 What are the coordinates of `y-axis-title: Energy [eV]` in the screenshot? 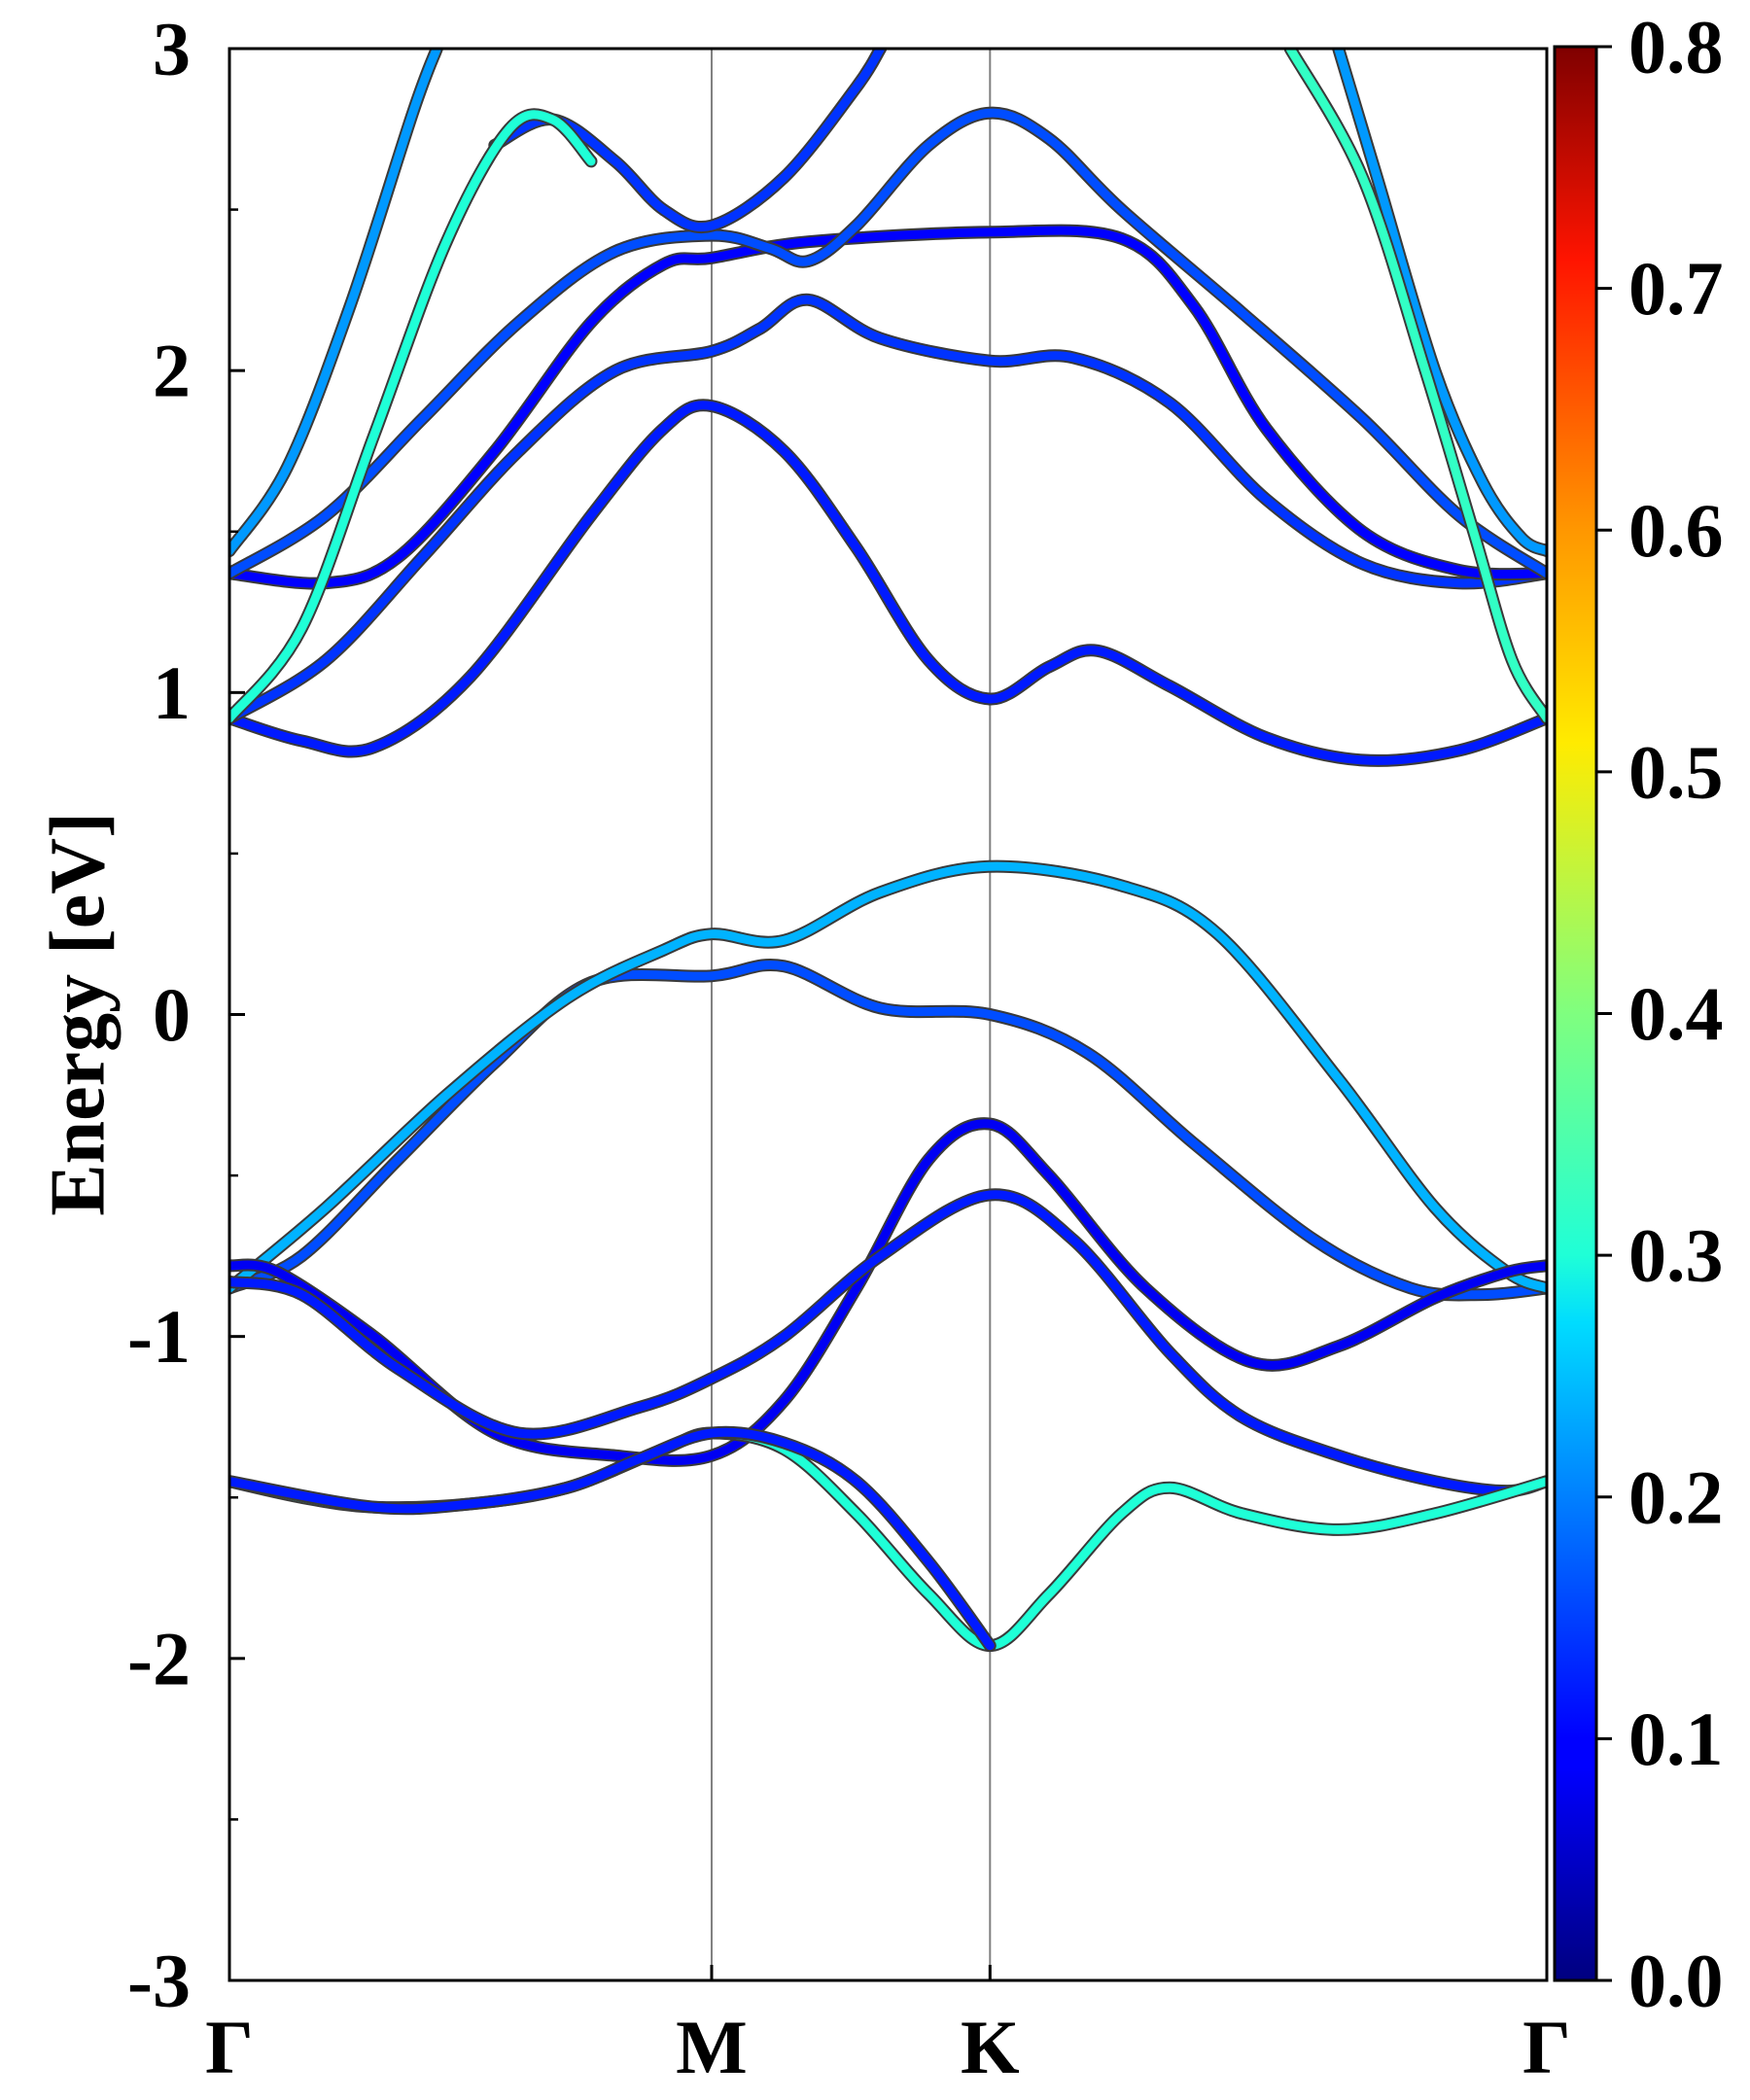 It's located at (78, 1013).